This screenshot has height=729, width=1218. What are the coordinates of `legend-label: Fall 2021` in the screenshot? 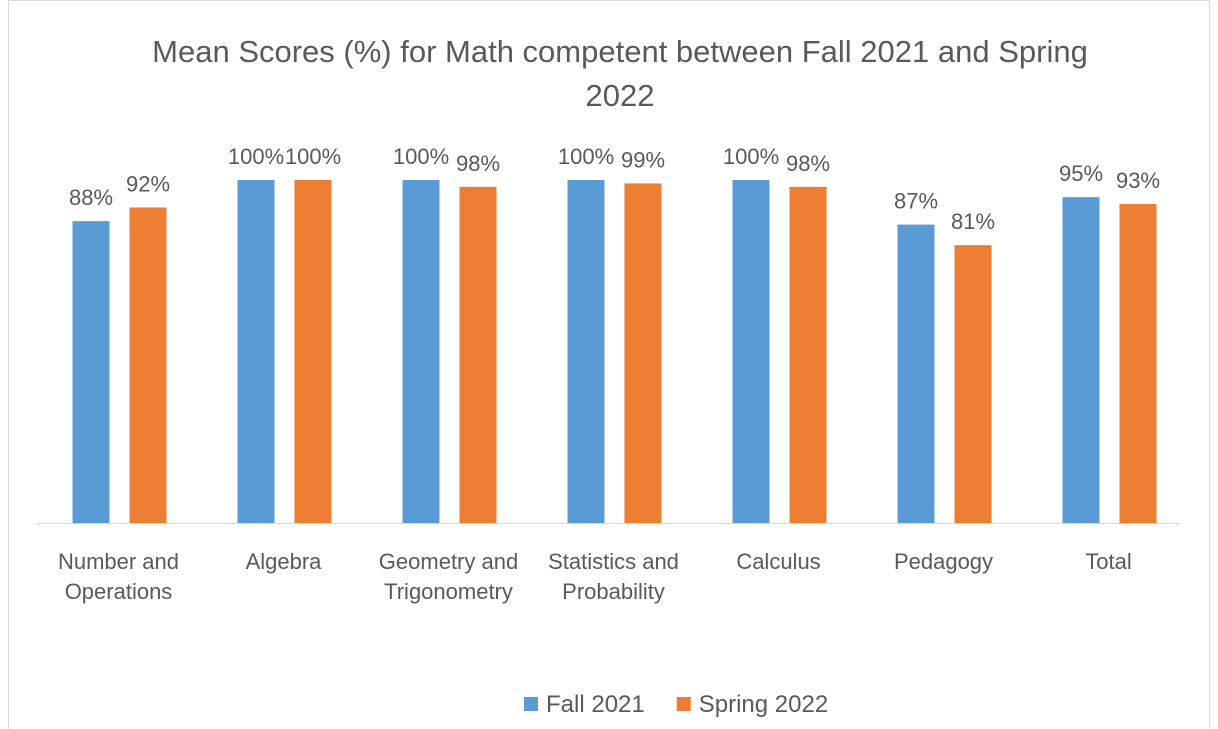 It's located at (595, 704).